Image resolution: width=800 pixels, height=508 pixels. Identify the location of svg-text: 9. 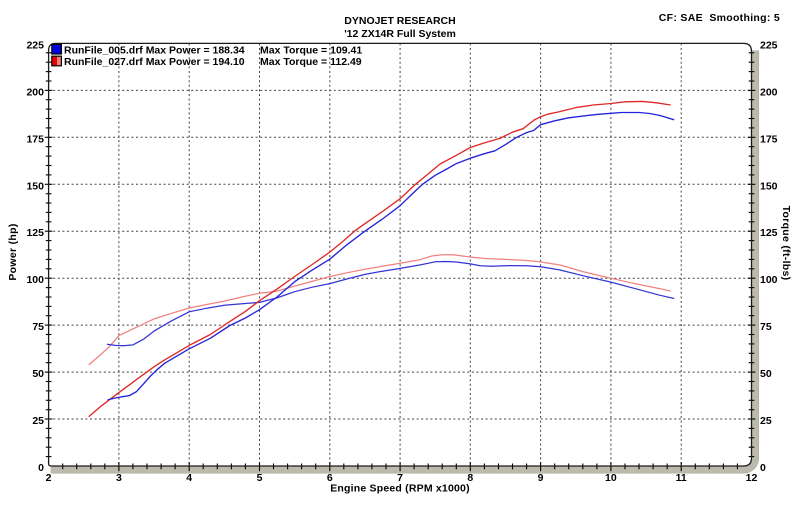
(541, 478).